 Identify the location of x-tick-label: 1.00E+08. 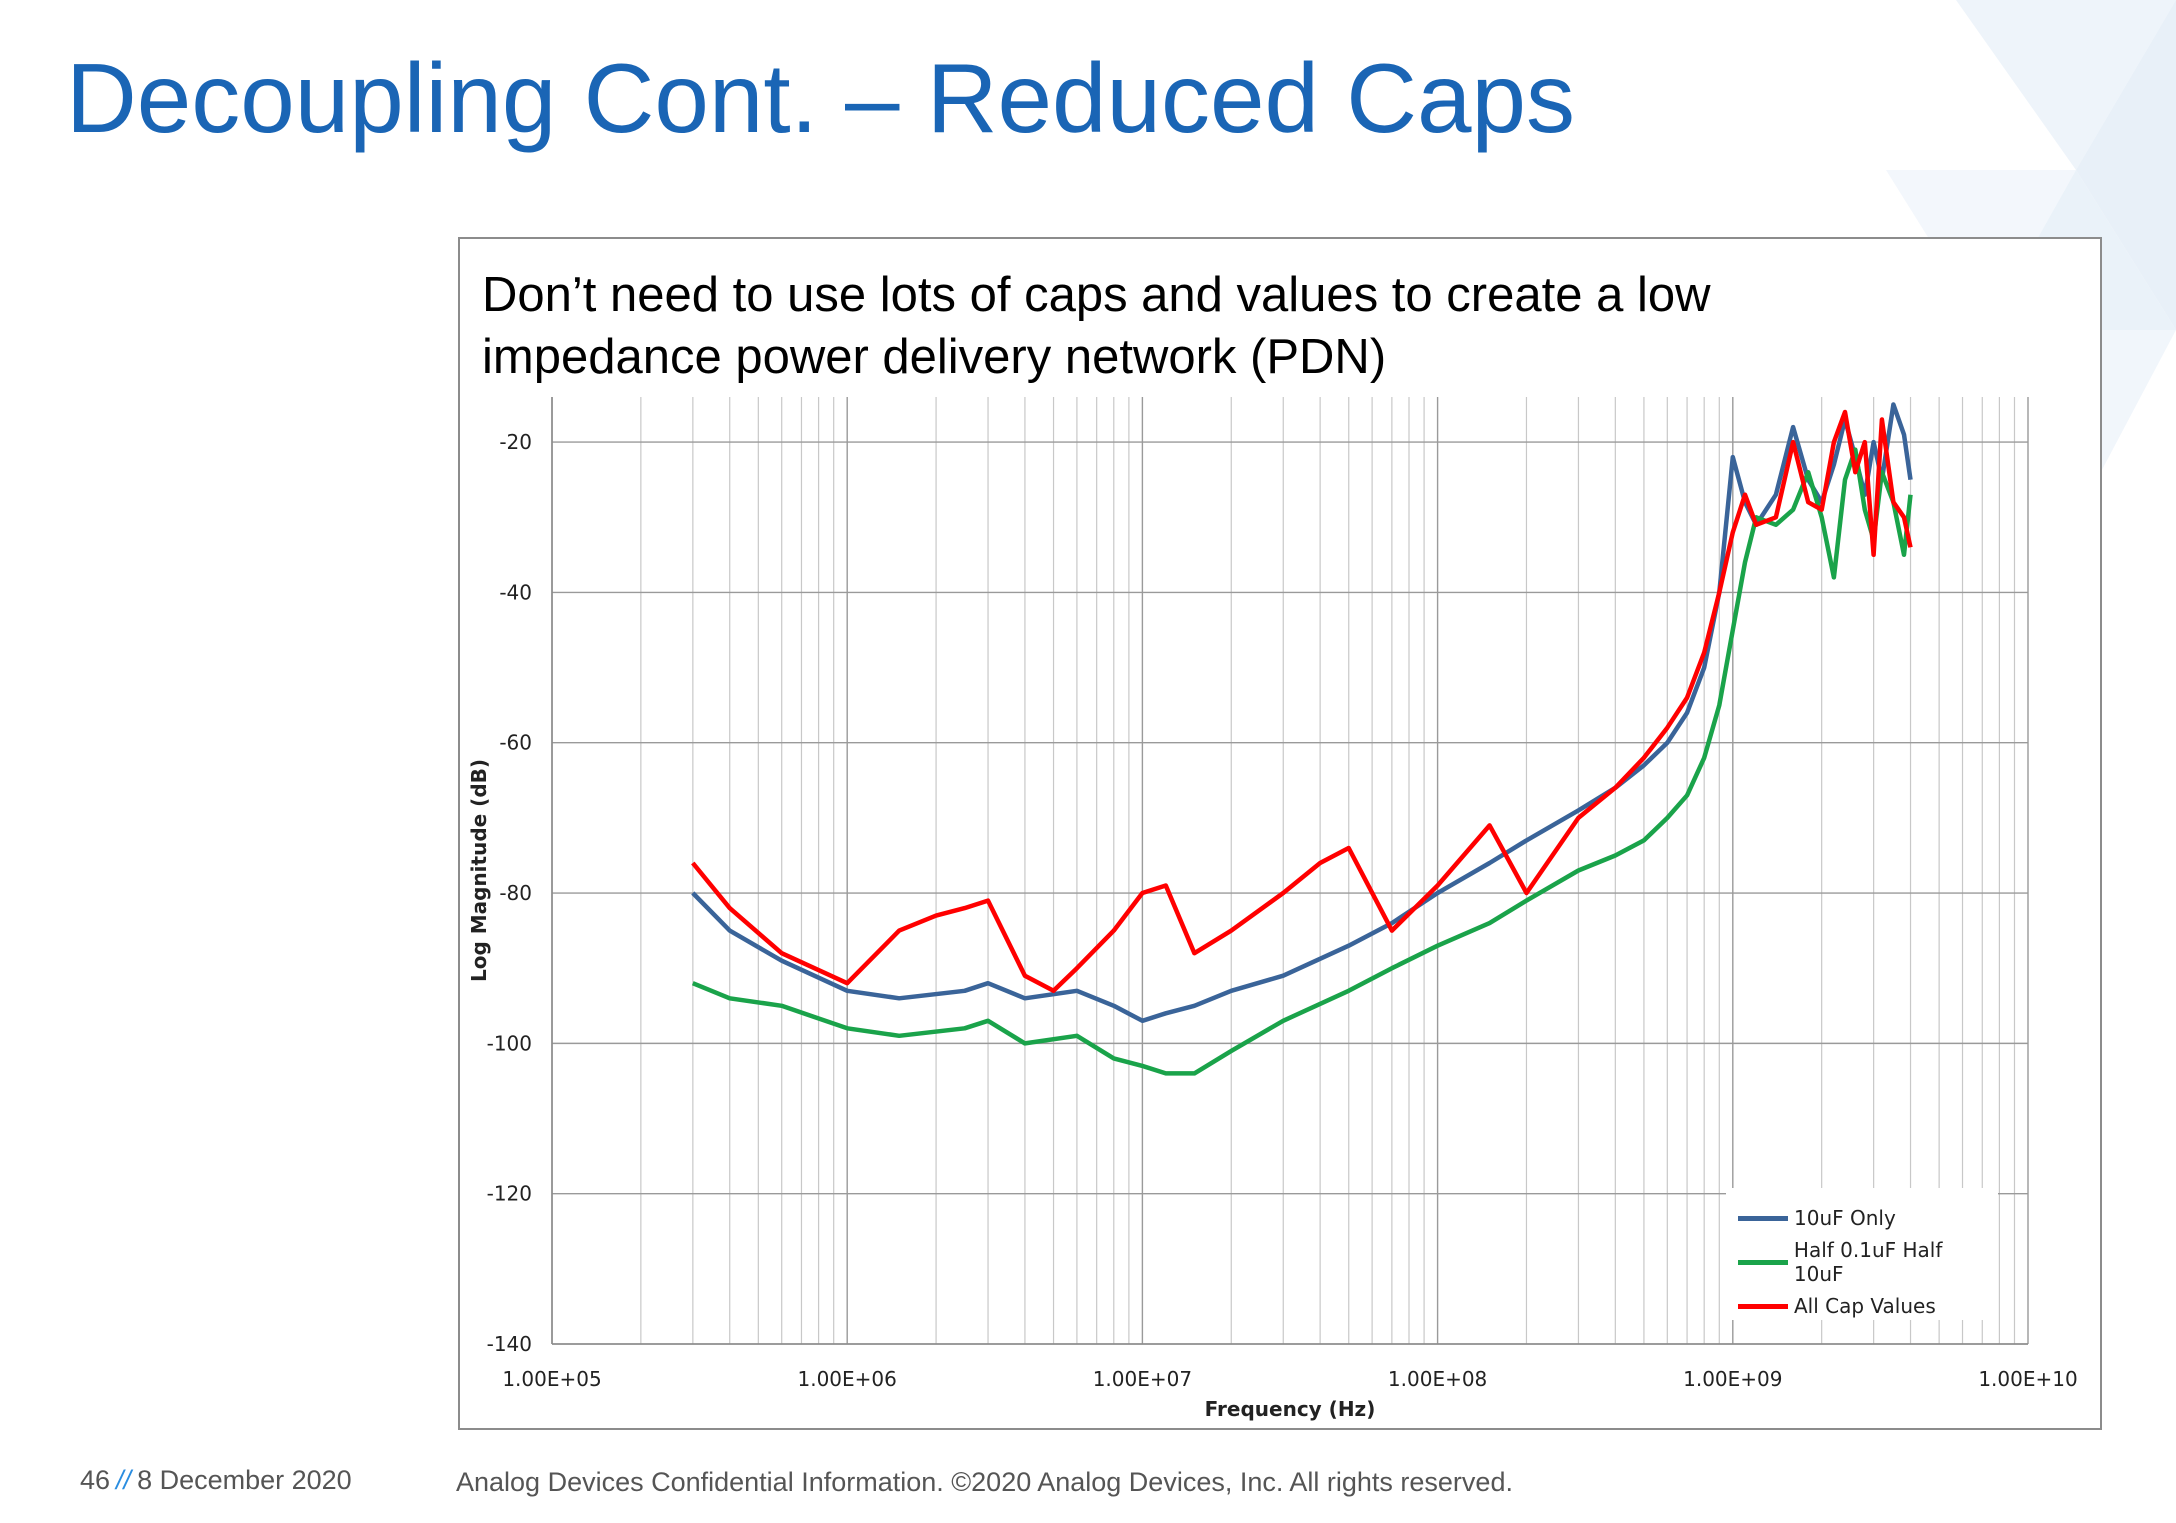
(1437, 1379).